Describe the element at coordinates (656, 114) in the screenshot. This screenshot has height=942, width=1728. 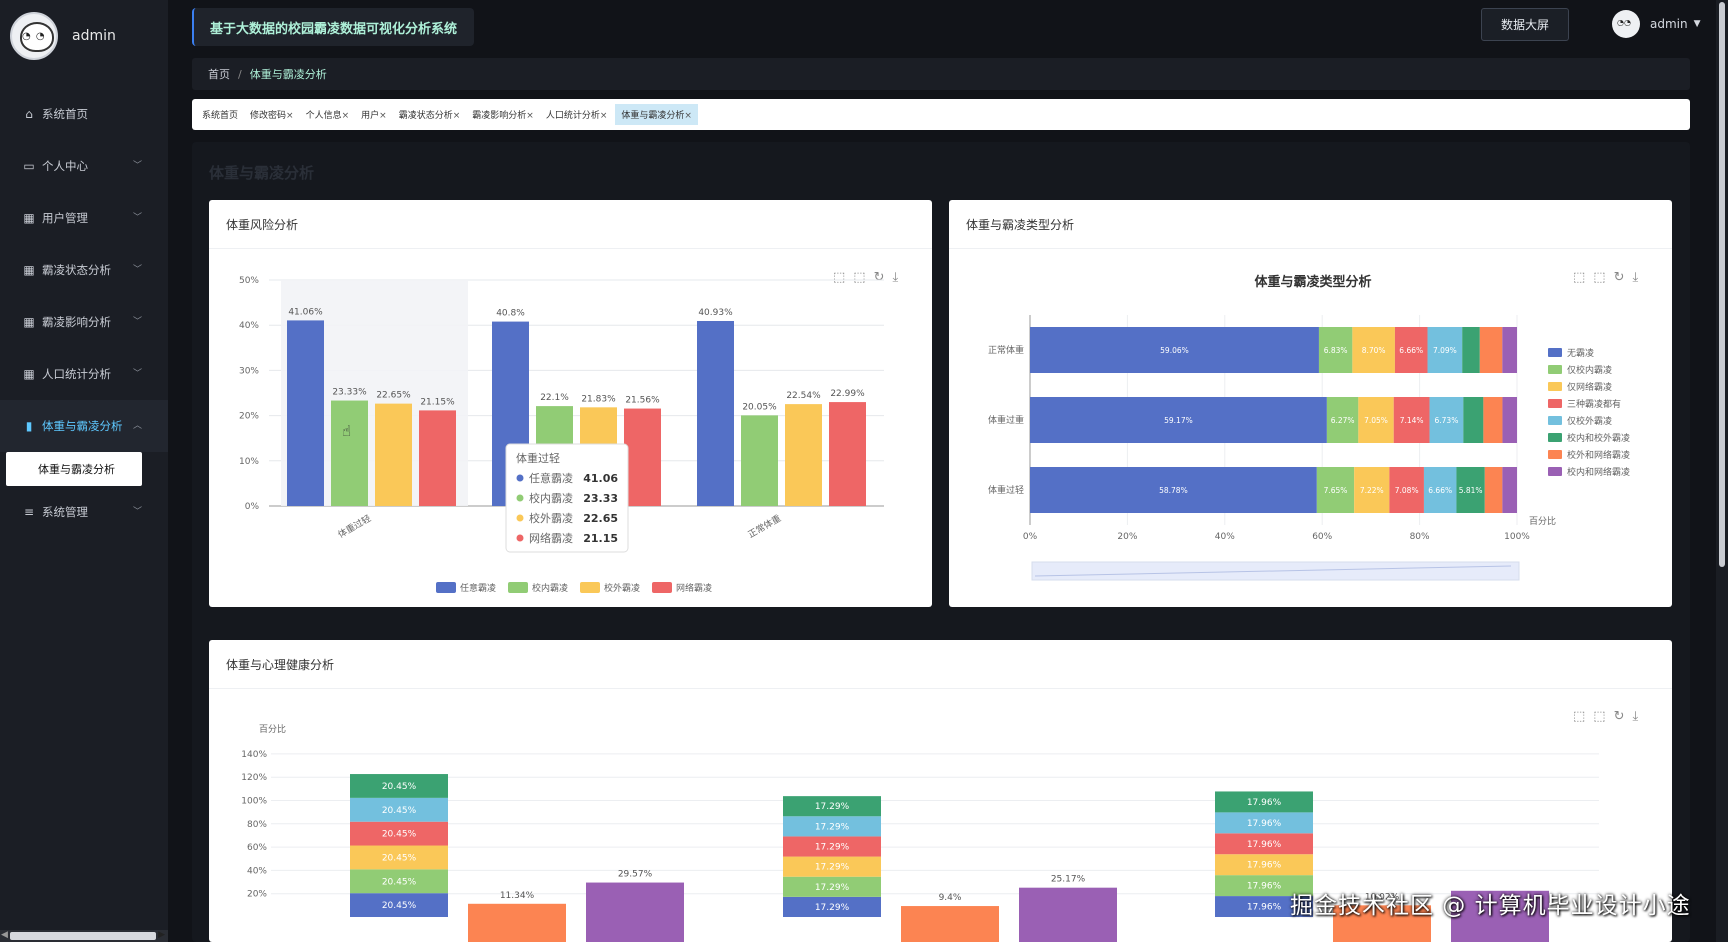
I see `tab-7: 体重与霸凌分析×` at that location.